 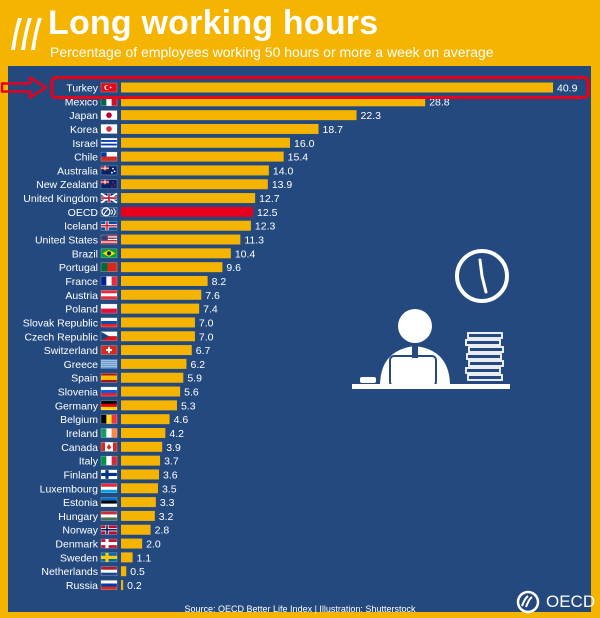 I want to click on value-label: 13.9, so click(x=282, y=185).